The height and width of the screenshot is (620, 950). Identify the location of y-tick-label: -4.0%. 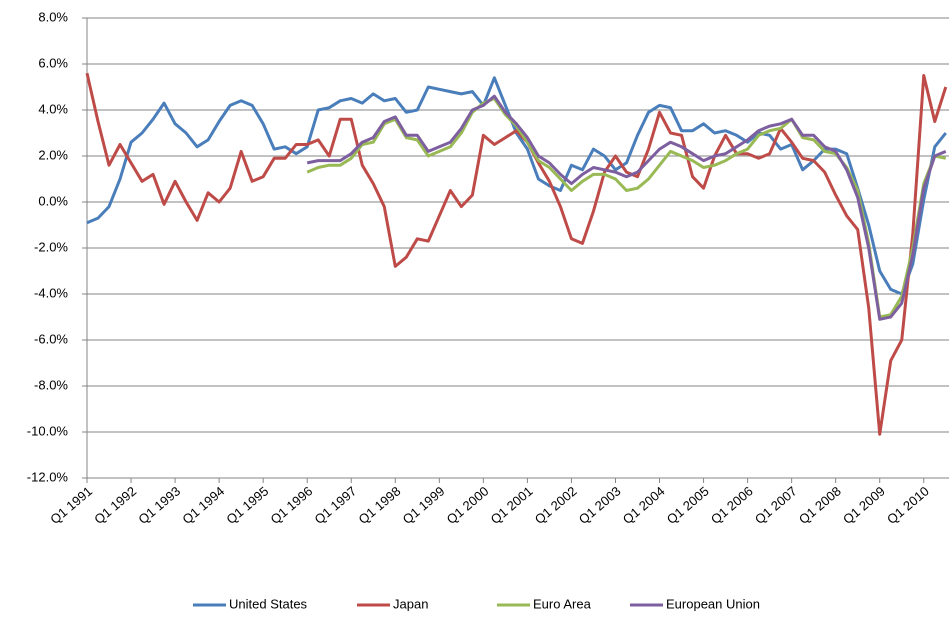
(51, 292).